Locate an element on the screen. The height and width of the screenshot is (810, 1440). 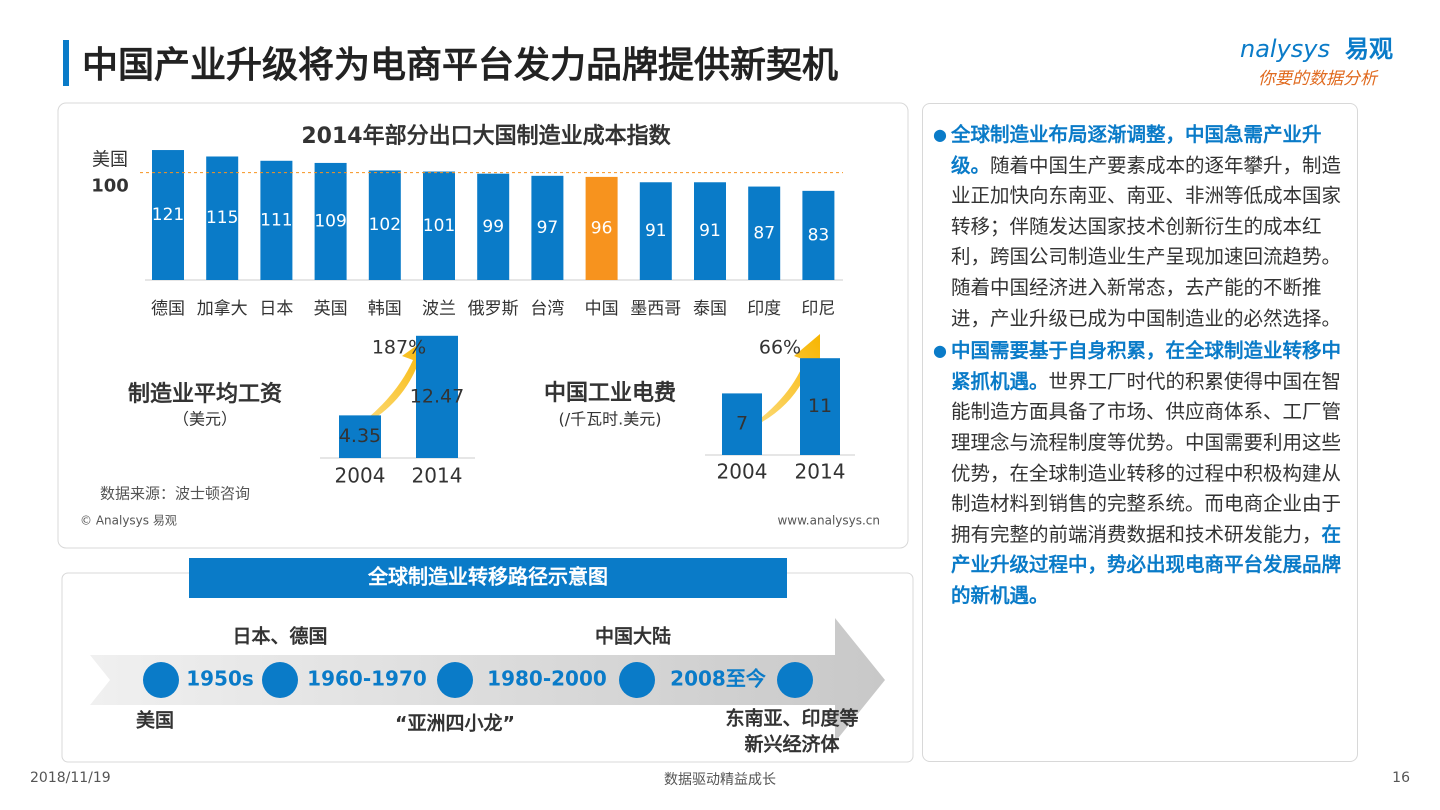
region-label: 美国 is located at coordinates (155, 720).